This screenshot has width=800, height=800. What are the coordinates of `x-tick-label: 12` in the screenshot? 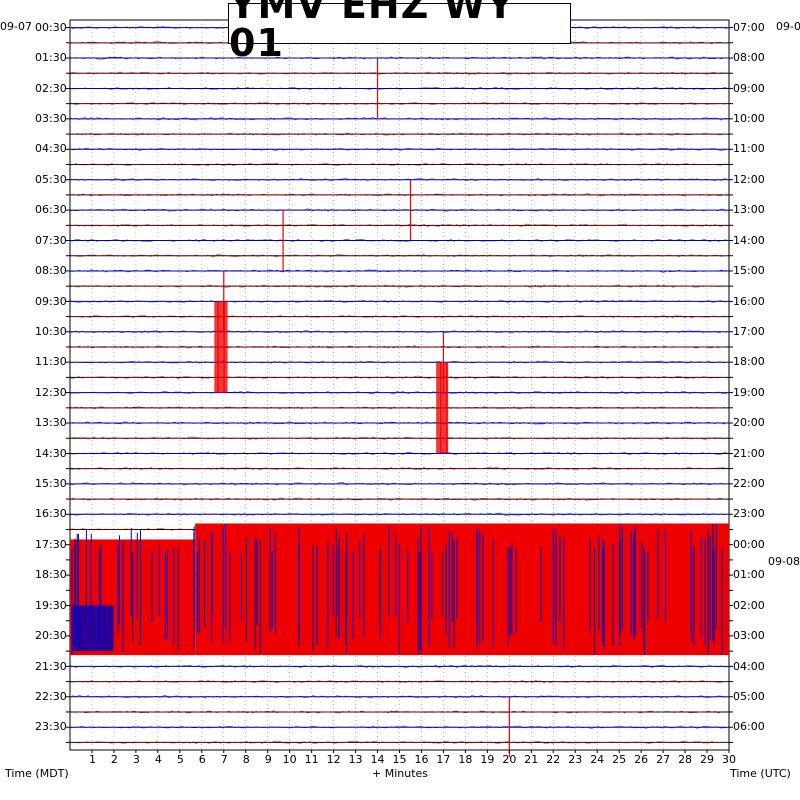 It's located at (333, 759).